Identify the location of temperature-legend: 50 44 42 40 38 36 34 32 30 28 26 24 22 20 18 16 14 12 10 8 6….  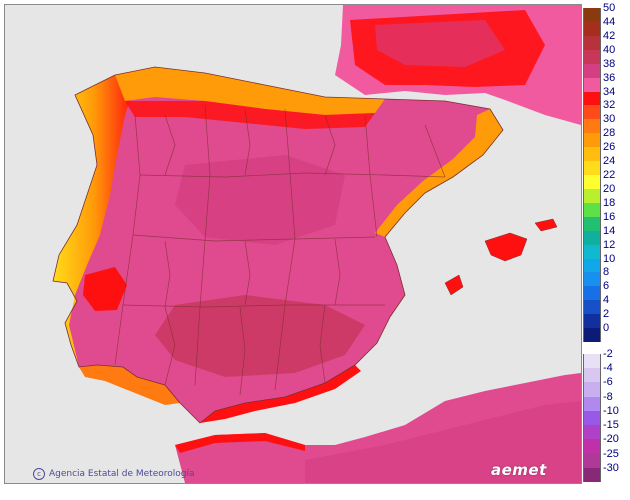
(605, 246).